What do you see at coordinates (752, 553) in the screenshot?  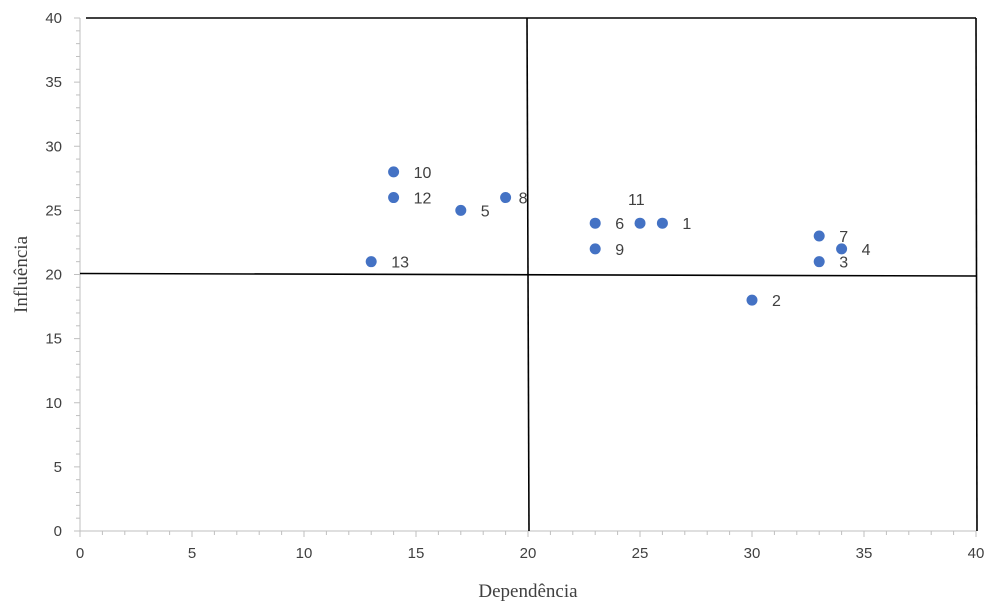 I see `x-tick-label: 30` at bounding box center [752, 553].